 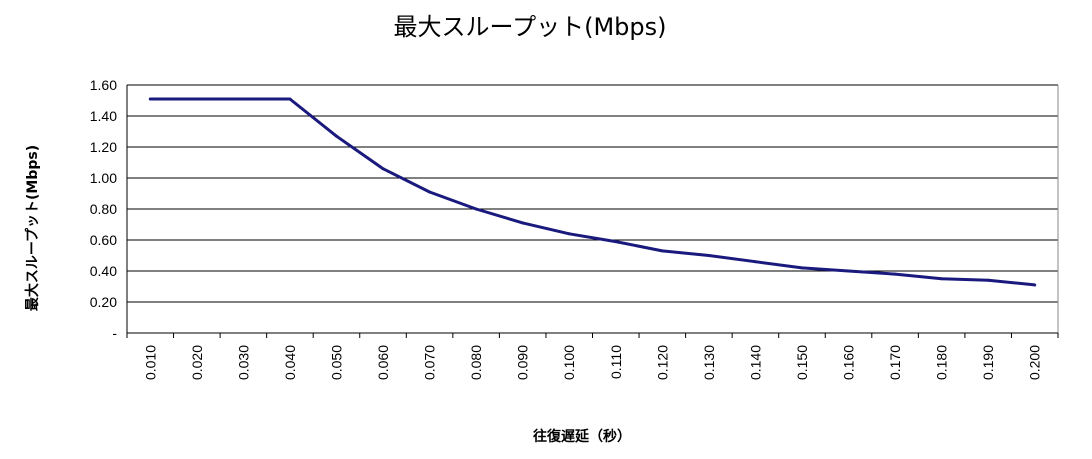 What do you see at coordinates (849, 362) in the screenshot?
I see `x-tick-label: 0.160` at bounding box center [849, 362].